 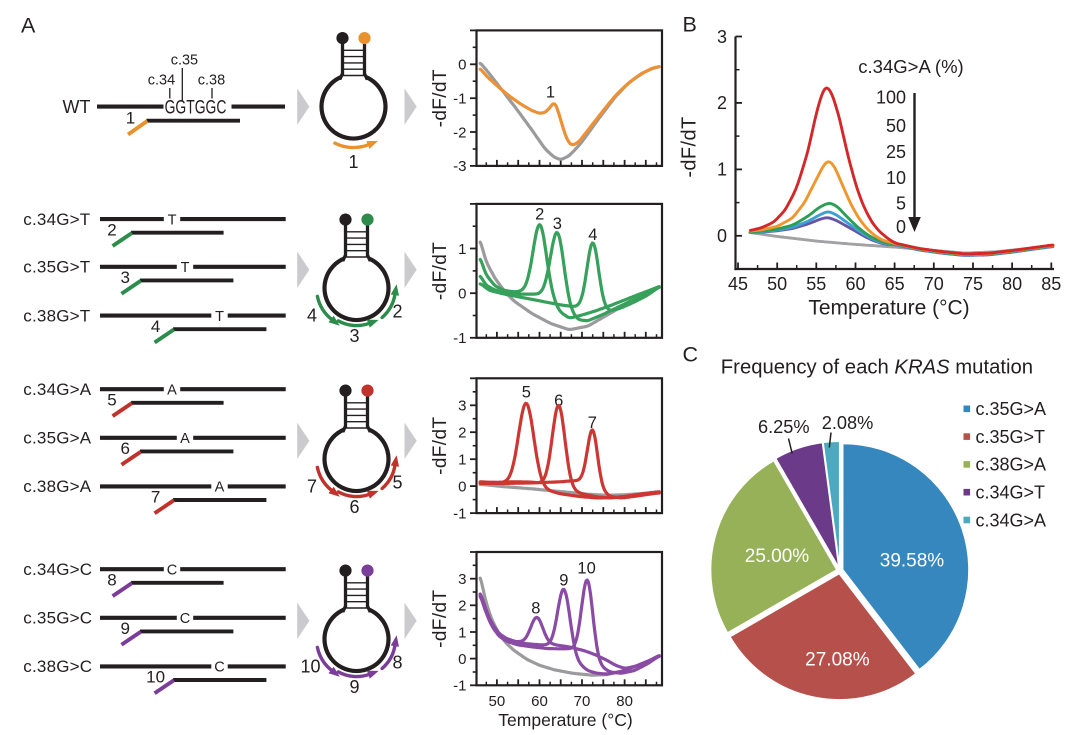 What do you see at coordinates (896, 152) in the screenshot?
I see `svg-text: 25` at bounding box center [896, 152].